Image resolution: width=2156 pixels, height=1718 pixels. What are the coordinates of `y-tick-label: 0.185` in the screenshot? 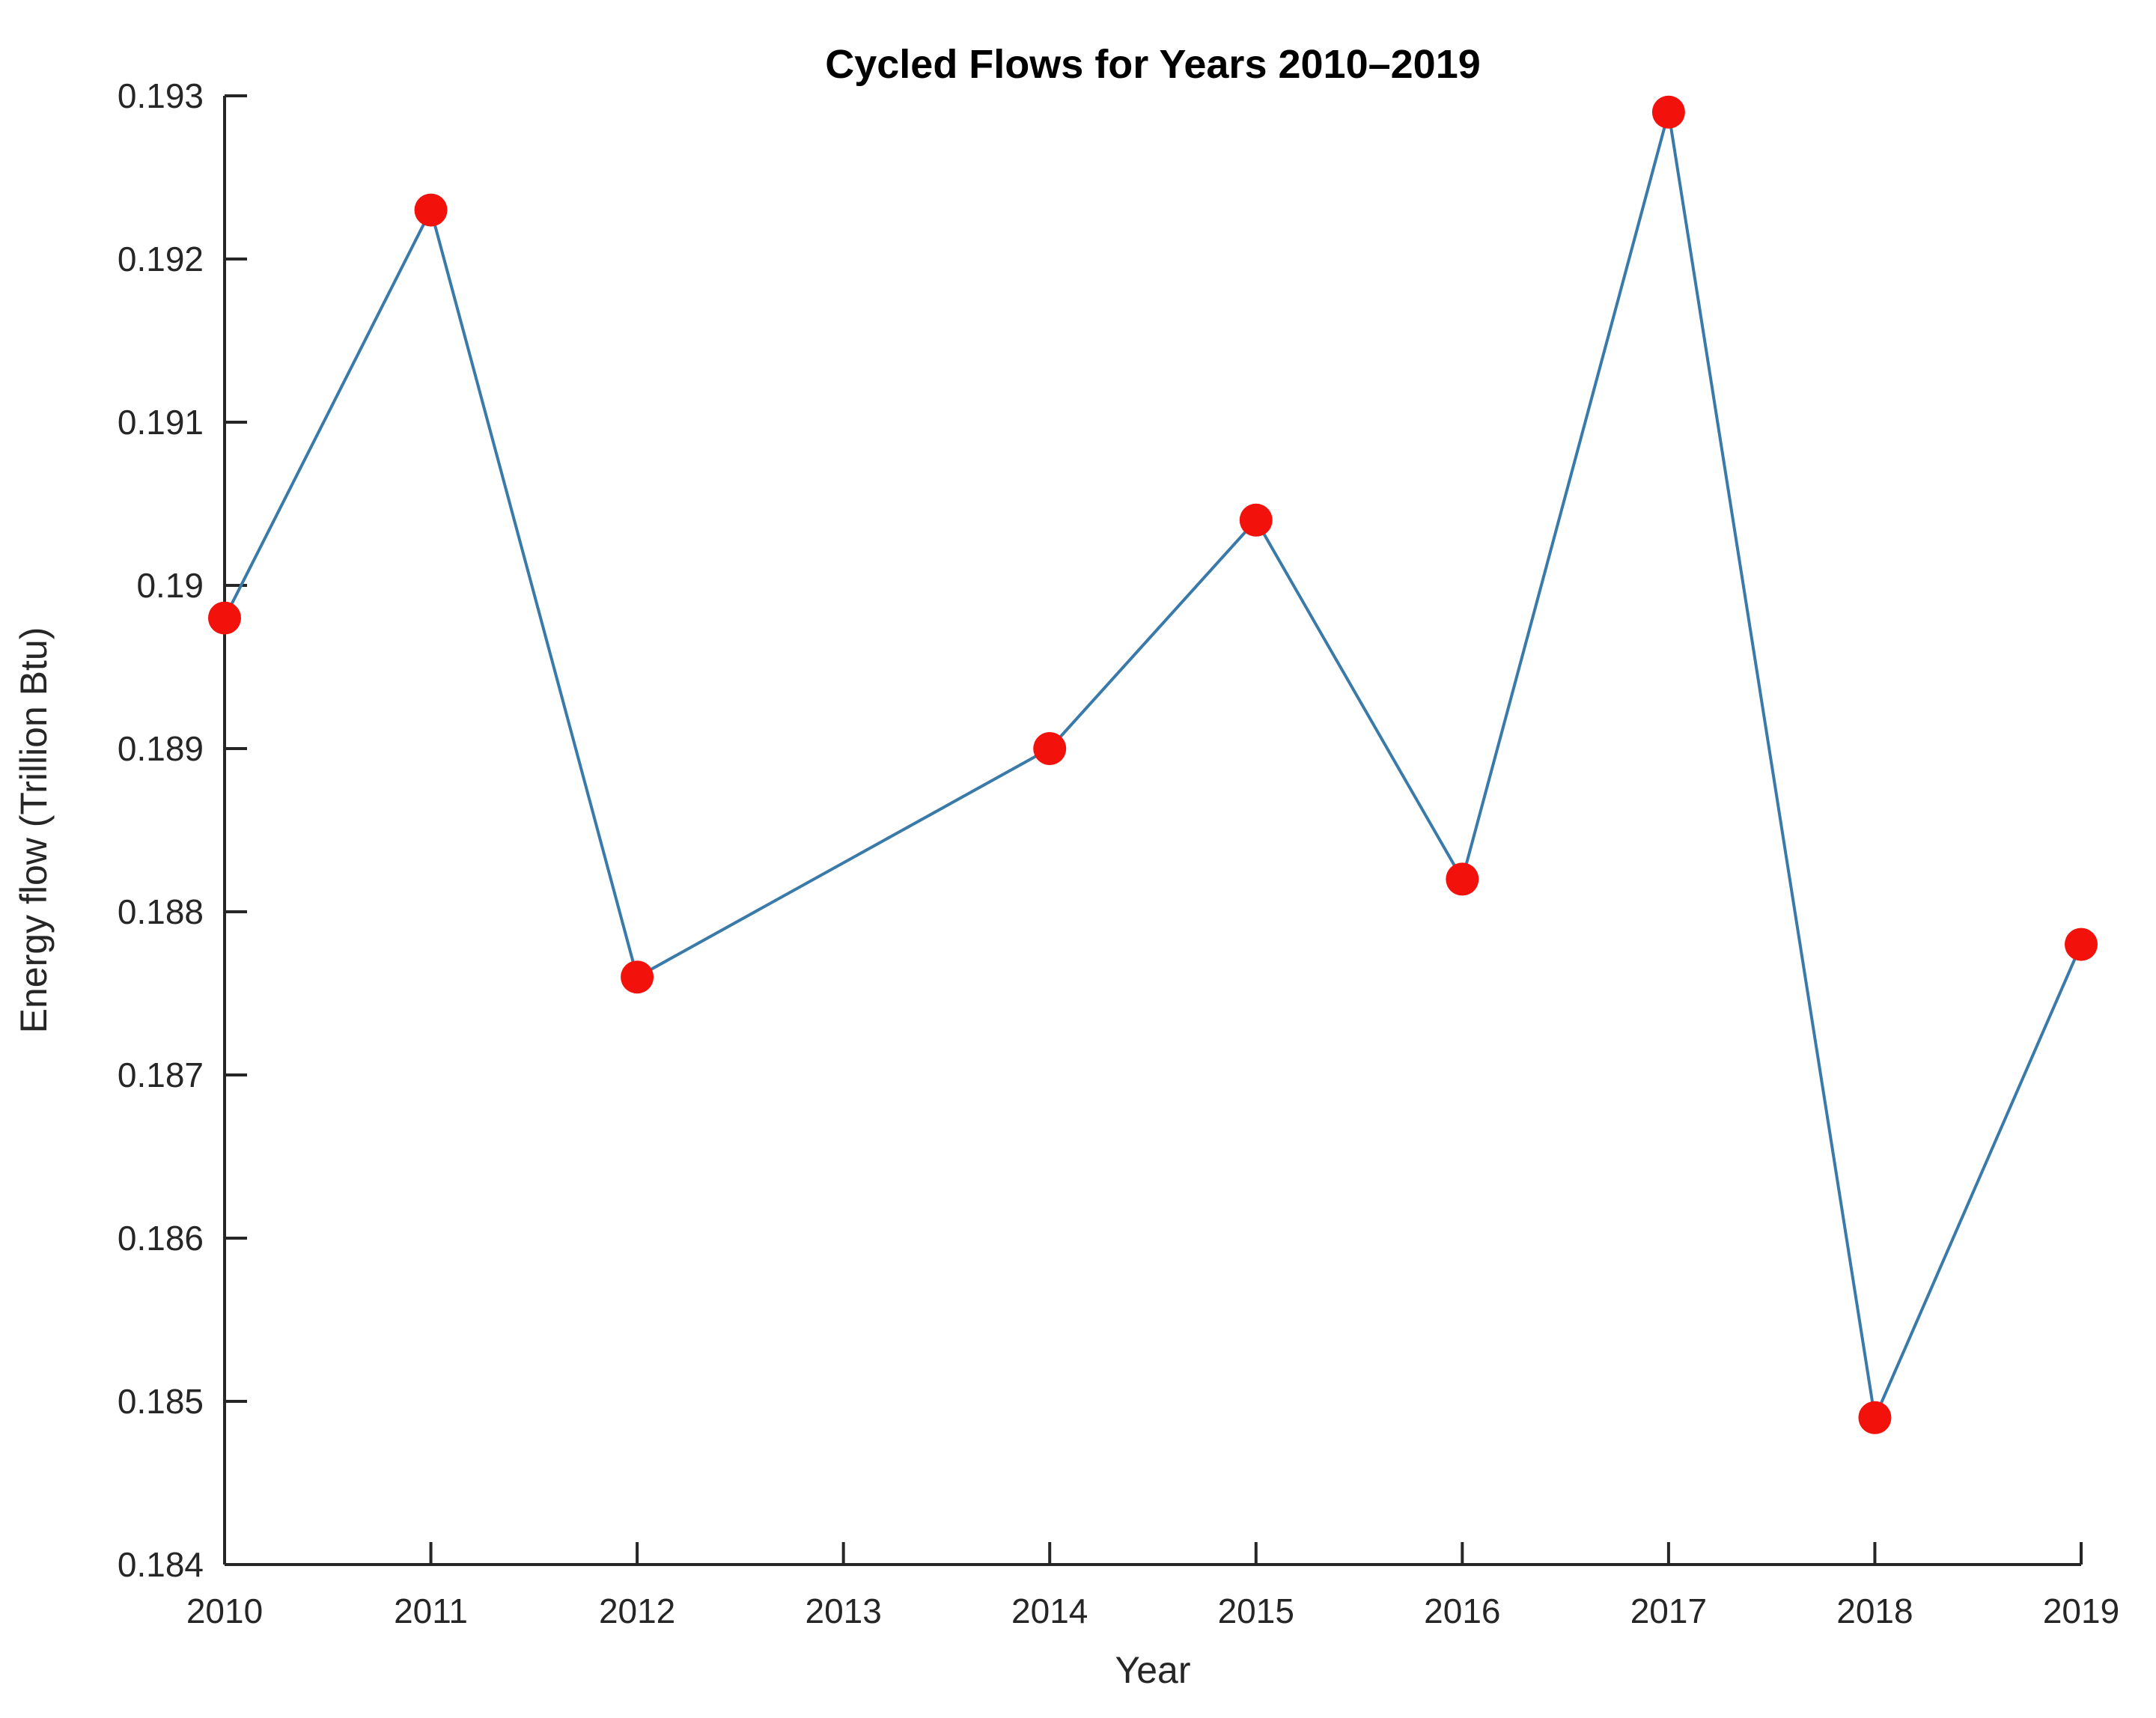 It's located at (161, 1401).